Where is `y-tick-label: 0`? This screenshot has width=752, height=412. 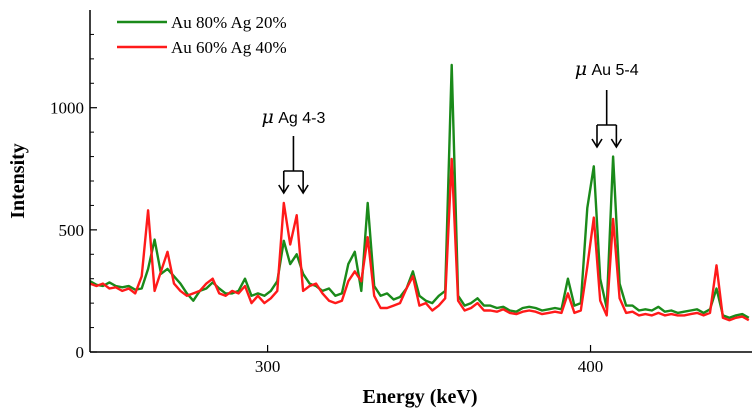
y-tick-label: 0 is located at coordinates (80, 352).